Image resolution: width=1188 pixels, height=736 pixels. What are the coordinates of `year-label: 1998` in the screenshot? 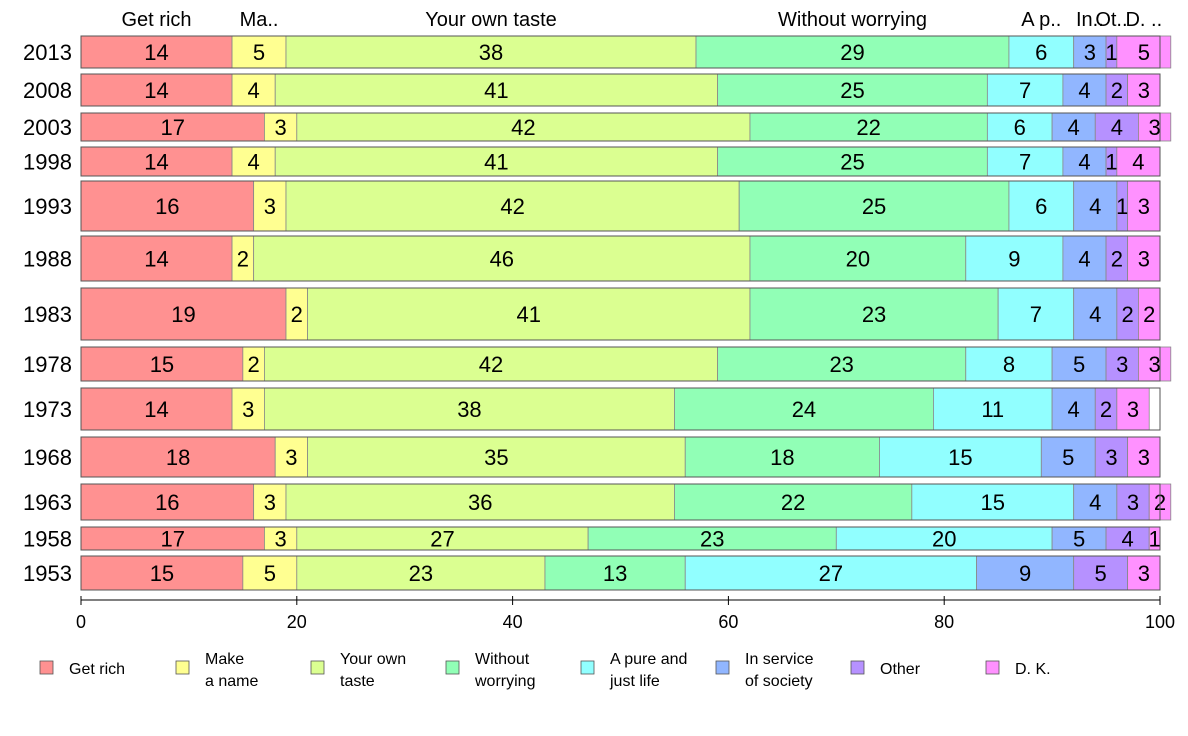 It's located at (47, 162).